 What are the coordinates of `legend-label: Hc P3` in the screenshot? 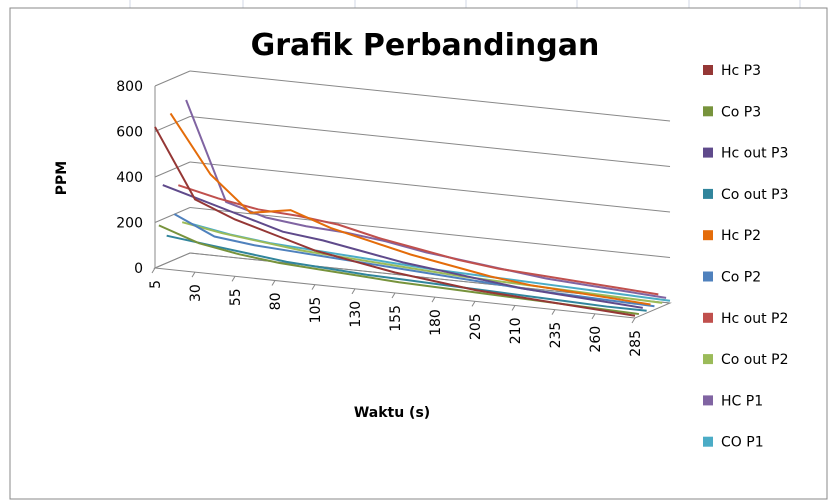 It's located at (741, 71).